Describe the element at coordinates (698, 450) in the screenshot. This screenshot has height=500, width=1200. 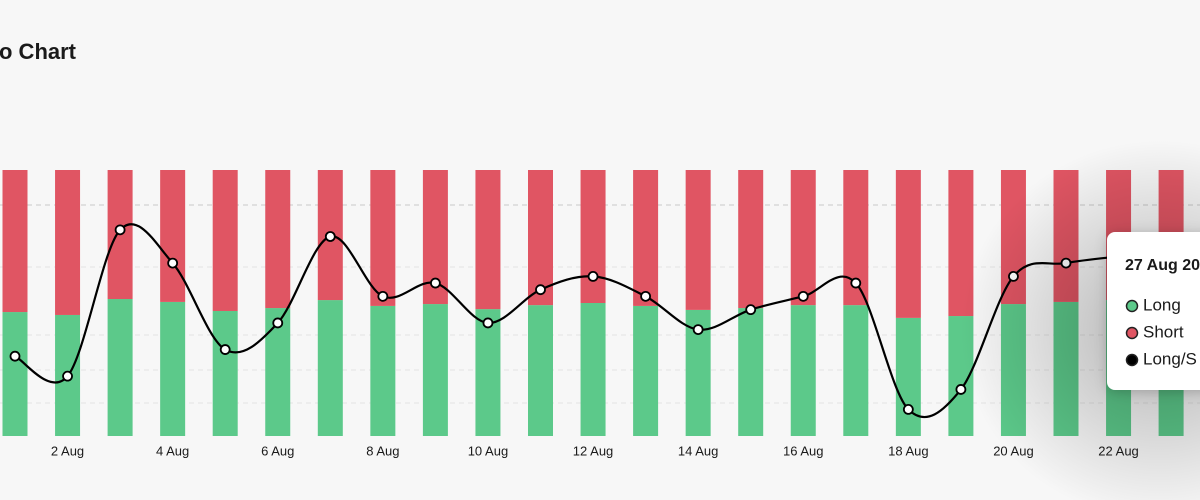
I see `x-tick-label: 14 Aug` at that location.